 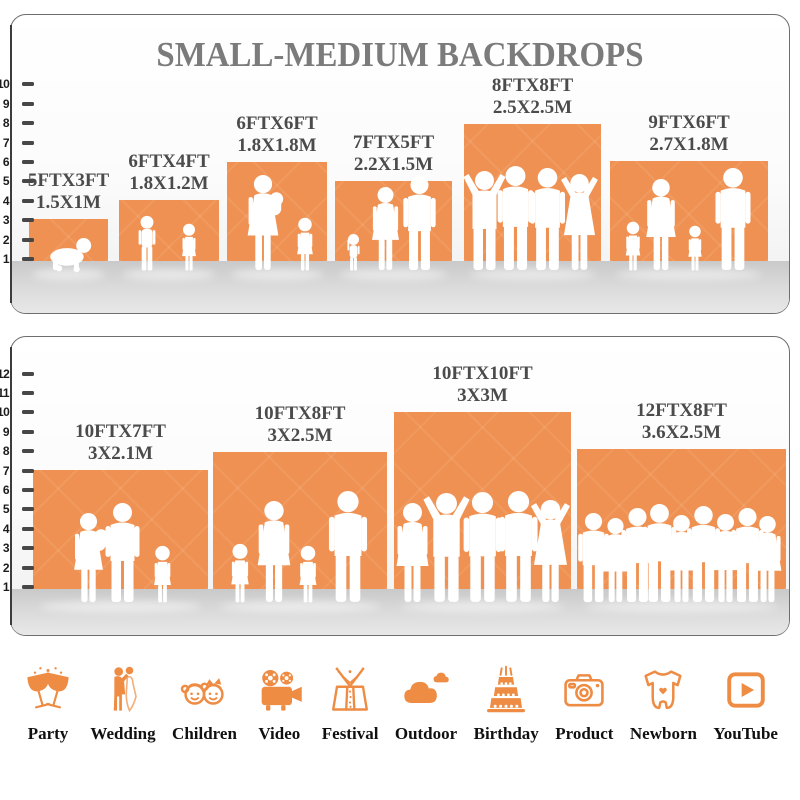 What do you see at coordinates (282, 690) in the screenshot?
I see `video-icon` at bounding box center [282, 690].